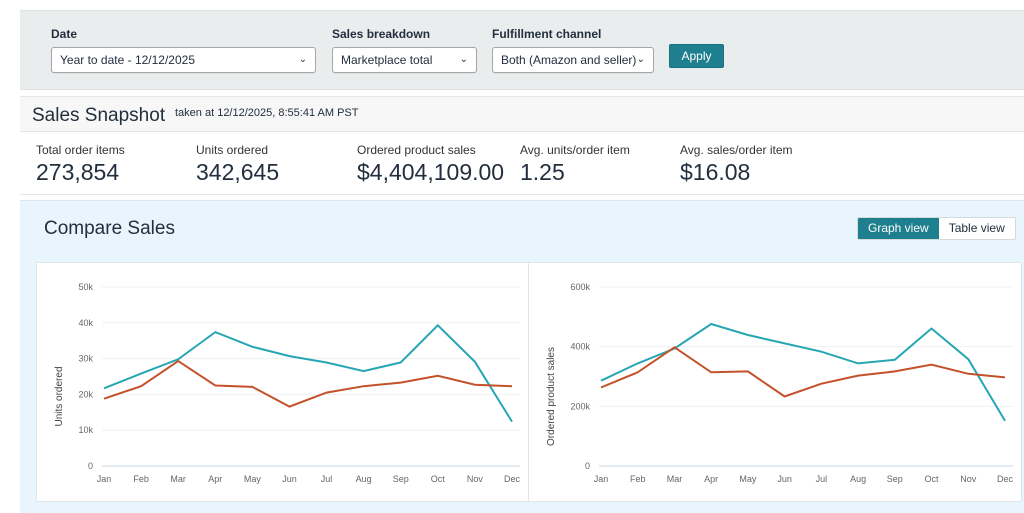 Image resolution: width=1024 pixels, height=513 pixels. Describe the element at coordinates (575, 164) in the screenshot. I see `metric-avg-units-per-order-item: Avg. units/order item 1.25` at that location.